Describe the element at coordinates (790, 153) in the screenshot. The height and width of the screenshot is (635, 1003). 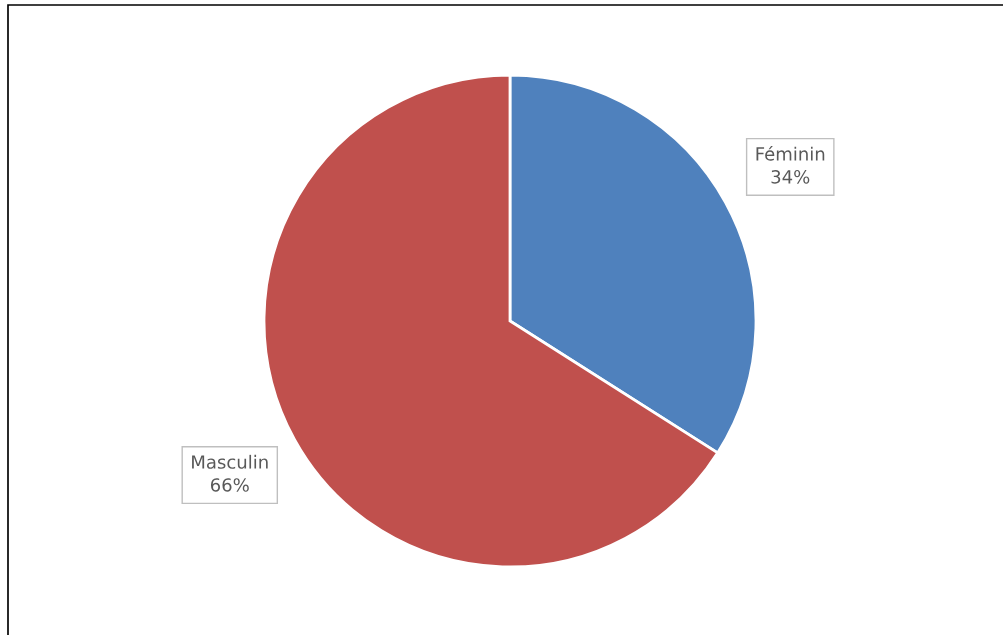
I see `slice-label: Féminin` at that location.